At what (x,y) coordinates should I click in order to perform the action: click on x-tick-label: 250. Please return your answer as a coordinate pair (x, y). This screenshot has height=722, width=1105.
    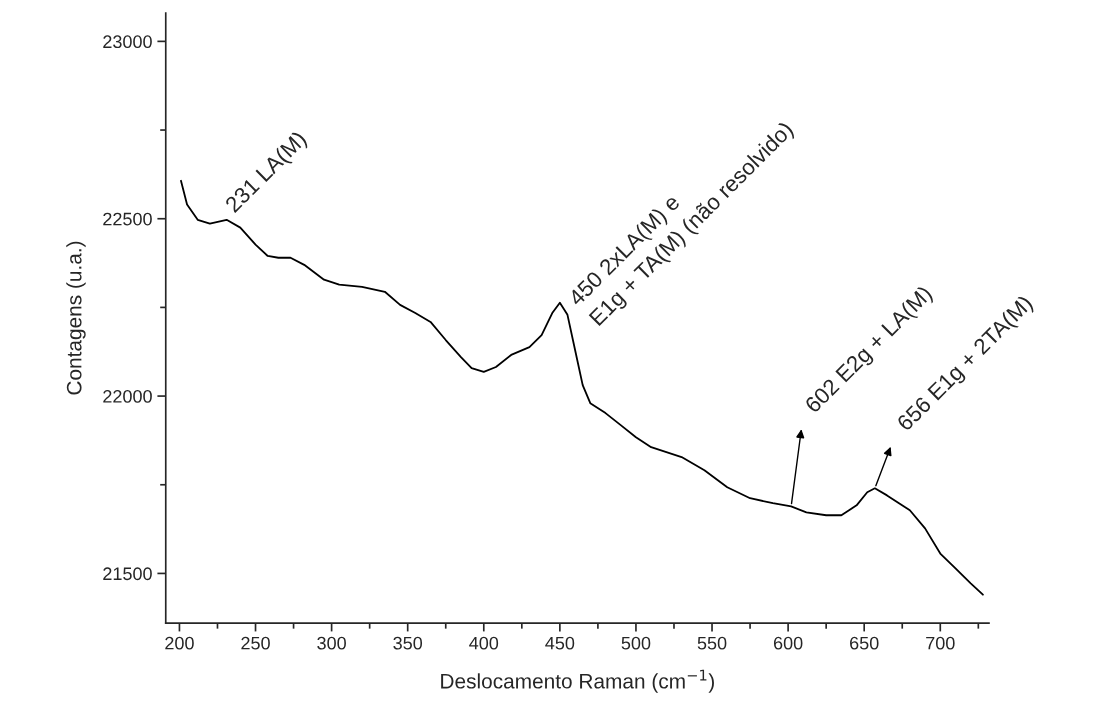
    Looking at the image, I should click on (255, 643).